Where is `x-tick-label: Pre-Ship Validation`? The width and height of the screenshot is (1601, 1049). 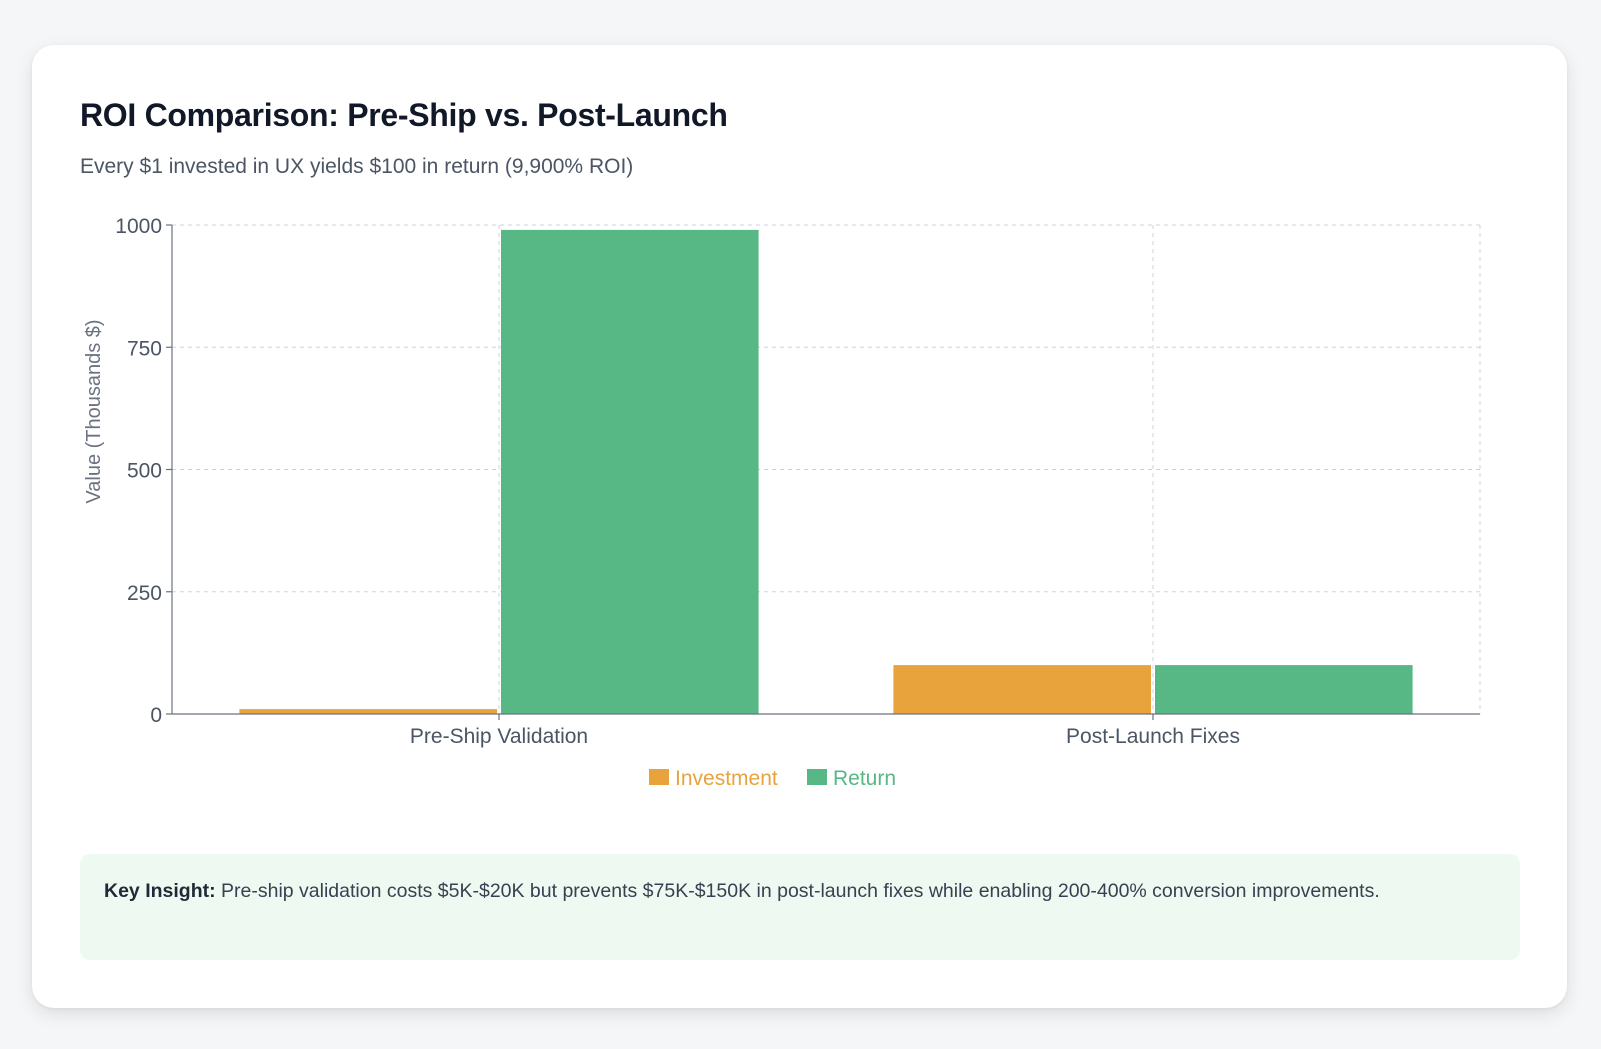
x-tick-label: Pre-Ship Validation is located at coordinates (499, 736).